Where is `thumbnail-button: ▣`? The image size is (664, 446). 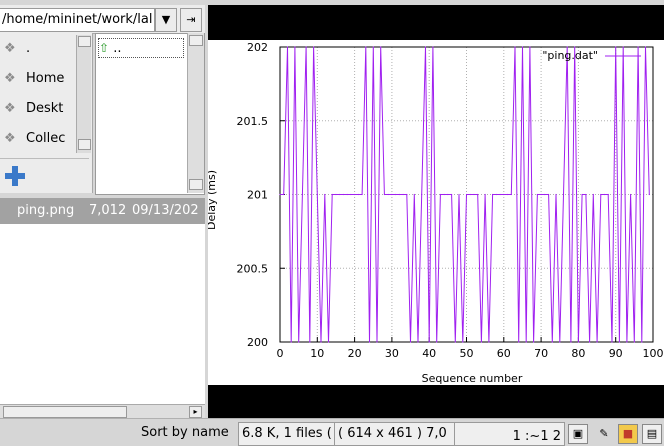 thumbnail-button: ▣ is located at coordinates (578, 434).